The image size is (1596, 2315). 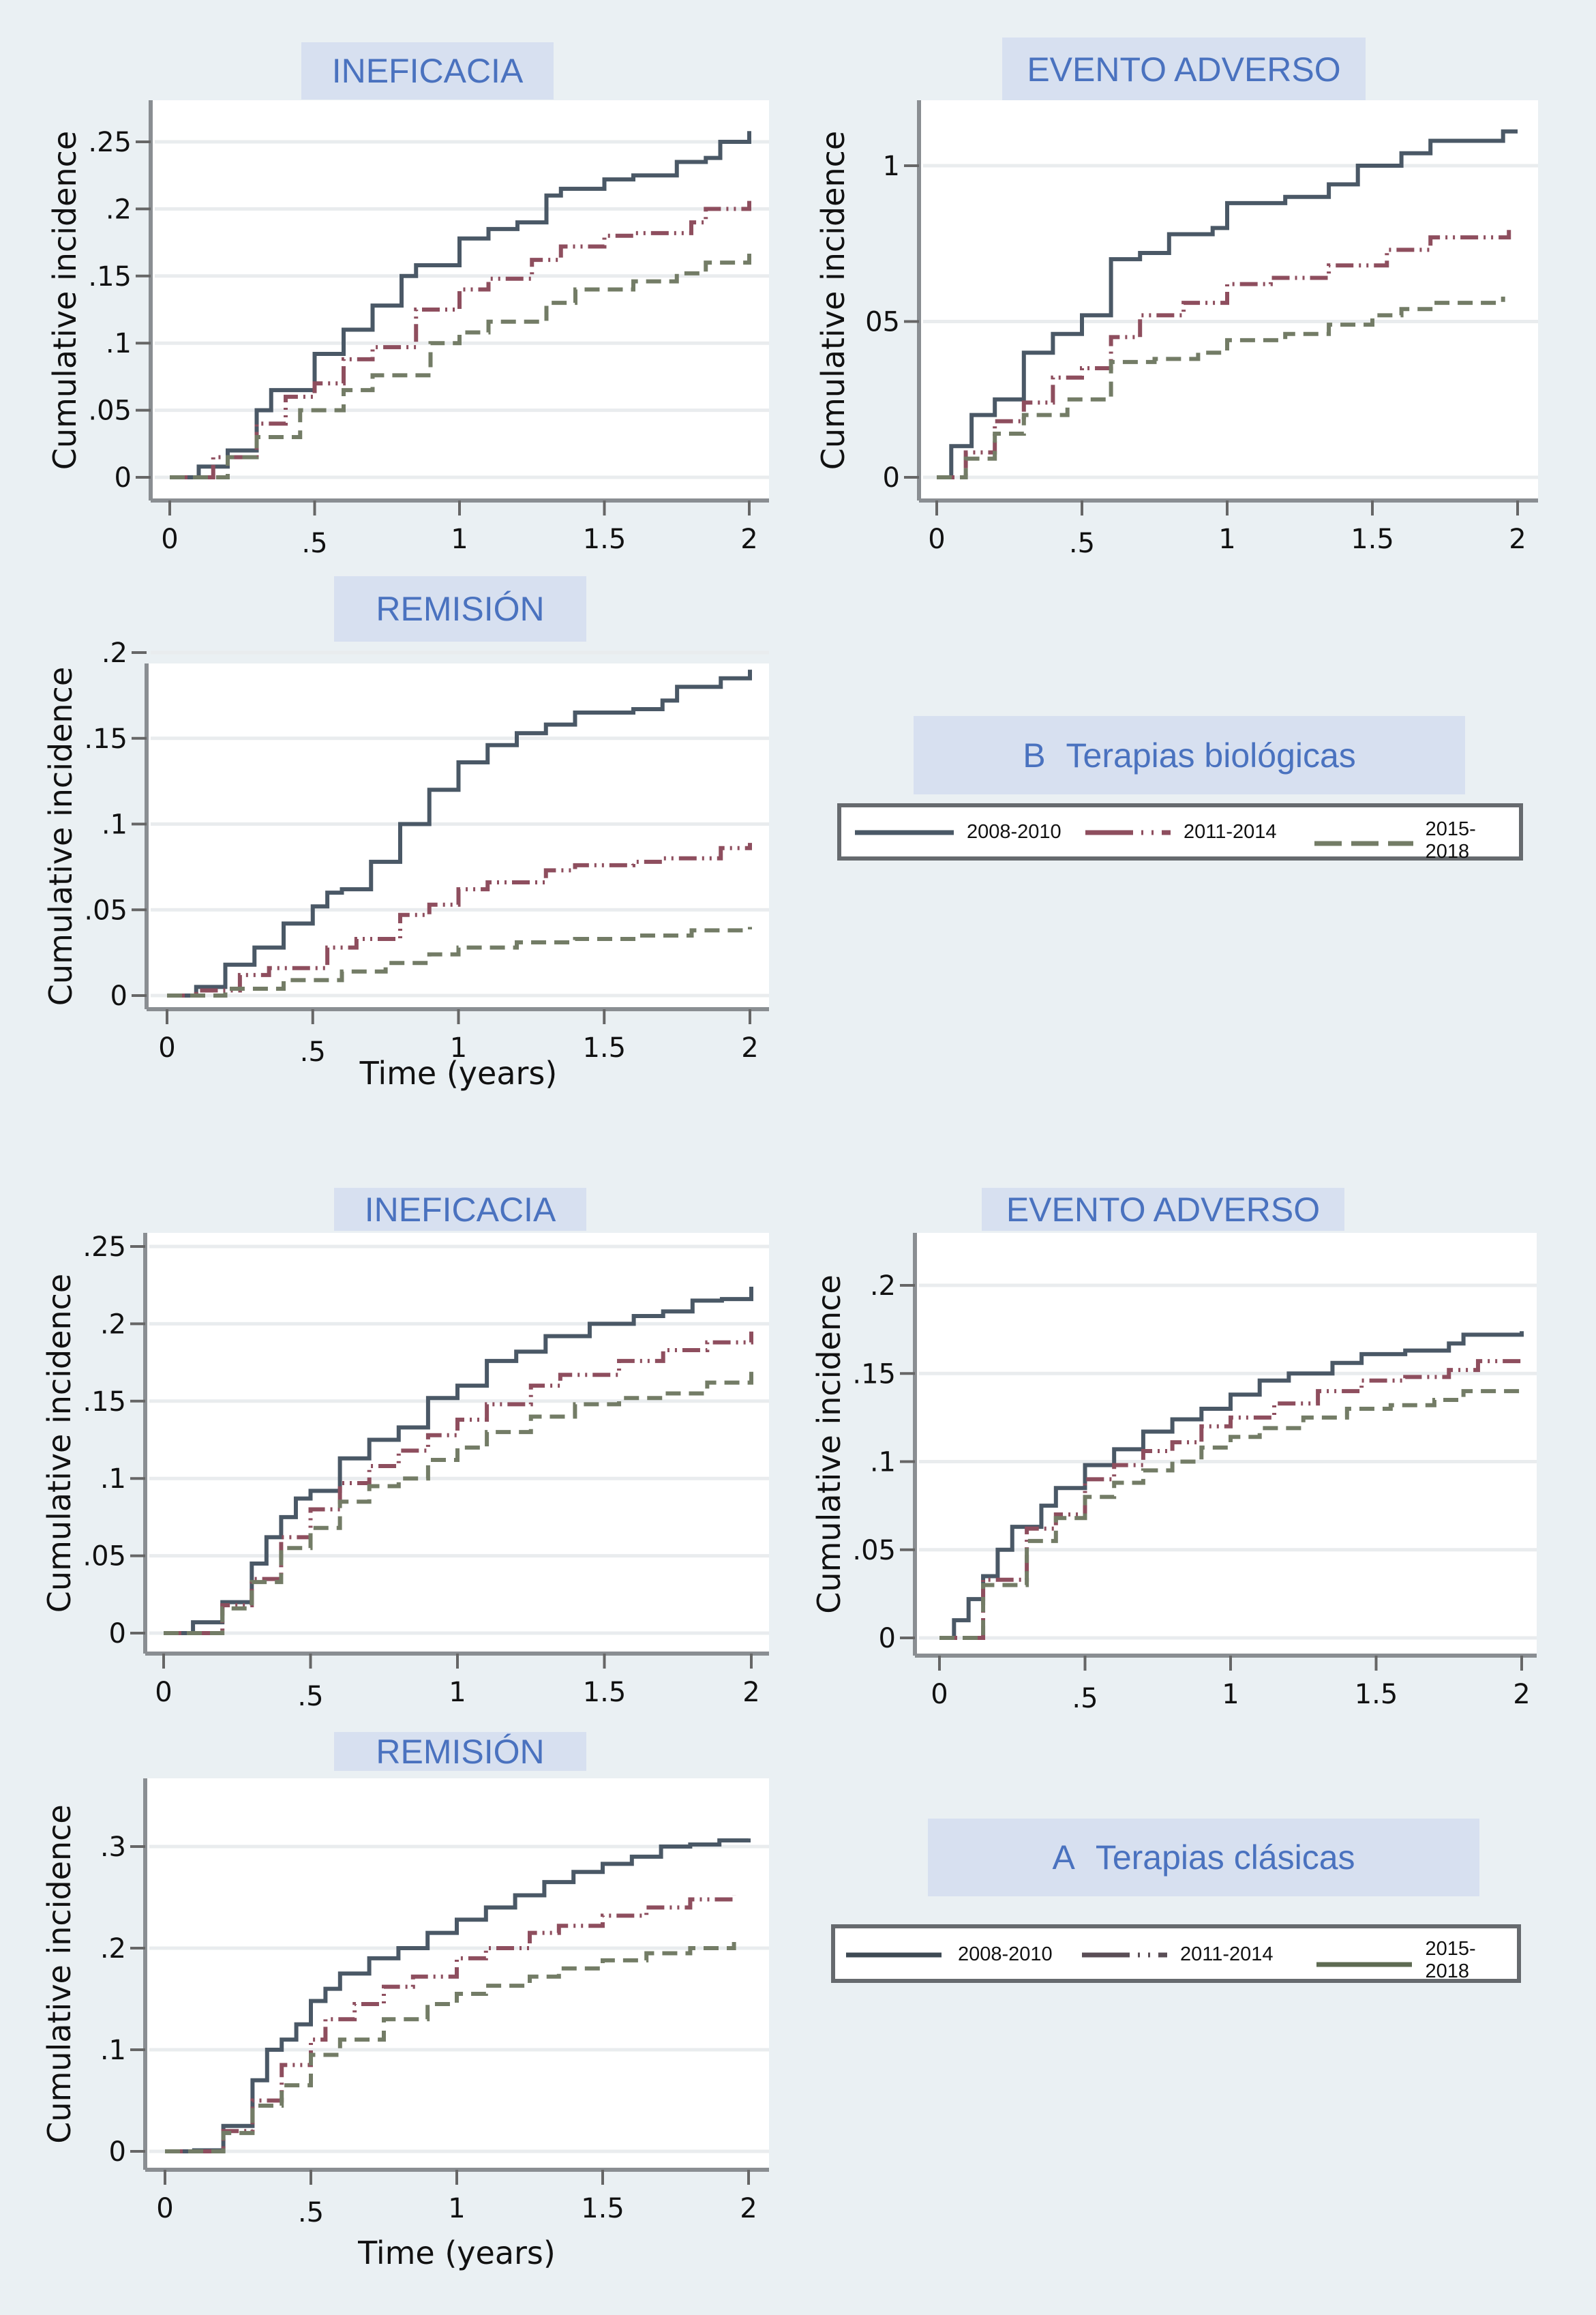 I want to click on legend-swatch-dash, so click(x=1363, y=843).